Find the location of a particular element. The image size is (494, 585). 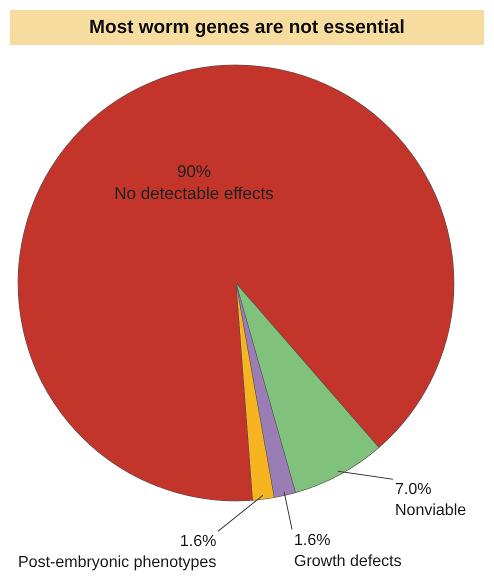

slice-label: Nonviable is located at coordinates (430, 510).